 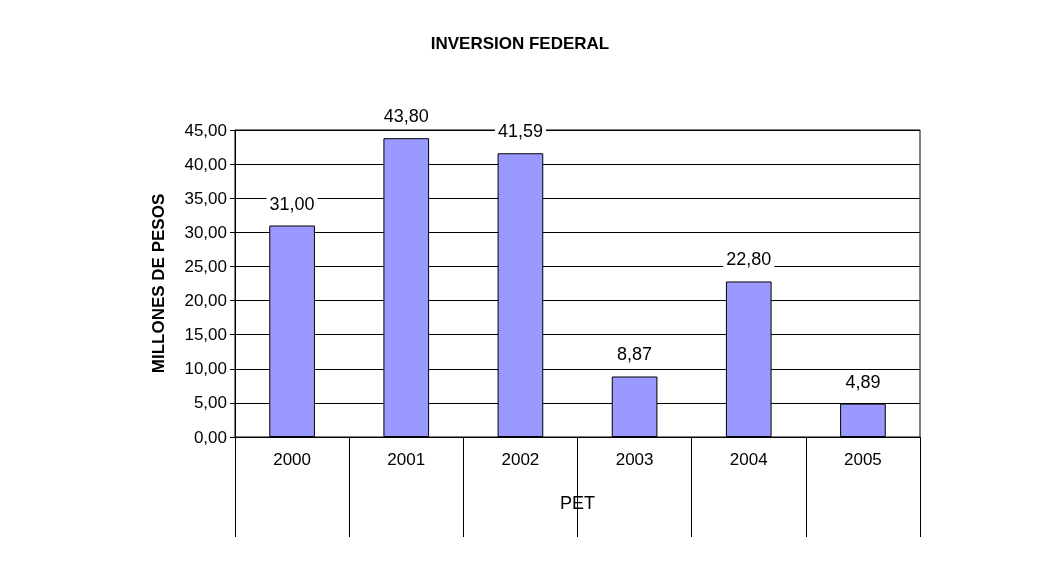 I want to click on x-tick-label: 2005, so click(x=863, y=459).